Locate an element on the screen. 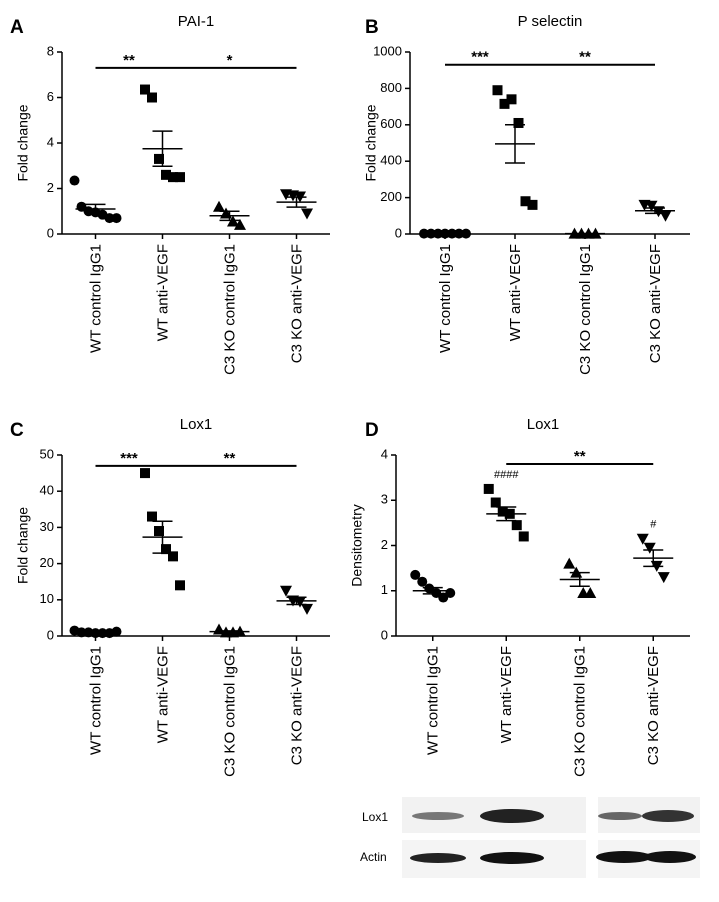  y-tick-label: 1000 is located at coordinates (387, 50).